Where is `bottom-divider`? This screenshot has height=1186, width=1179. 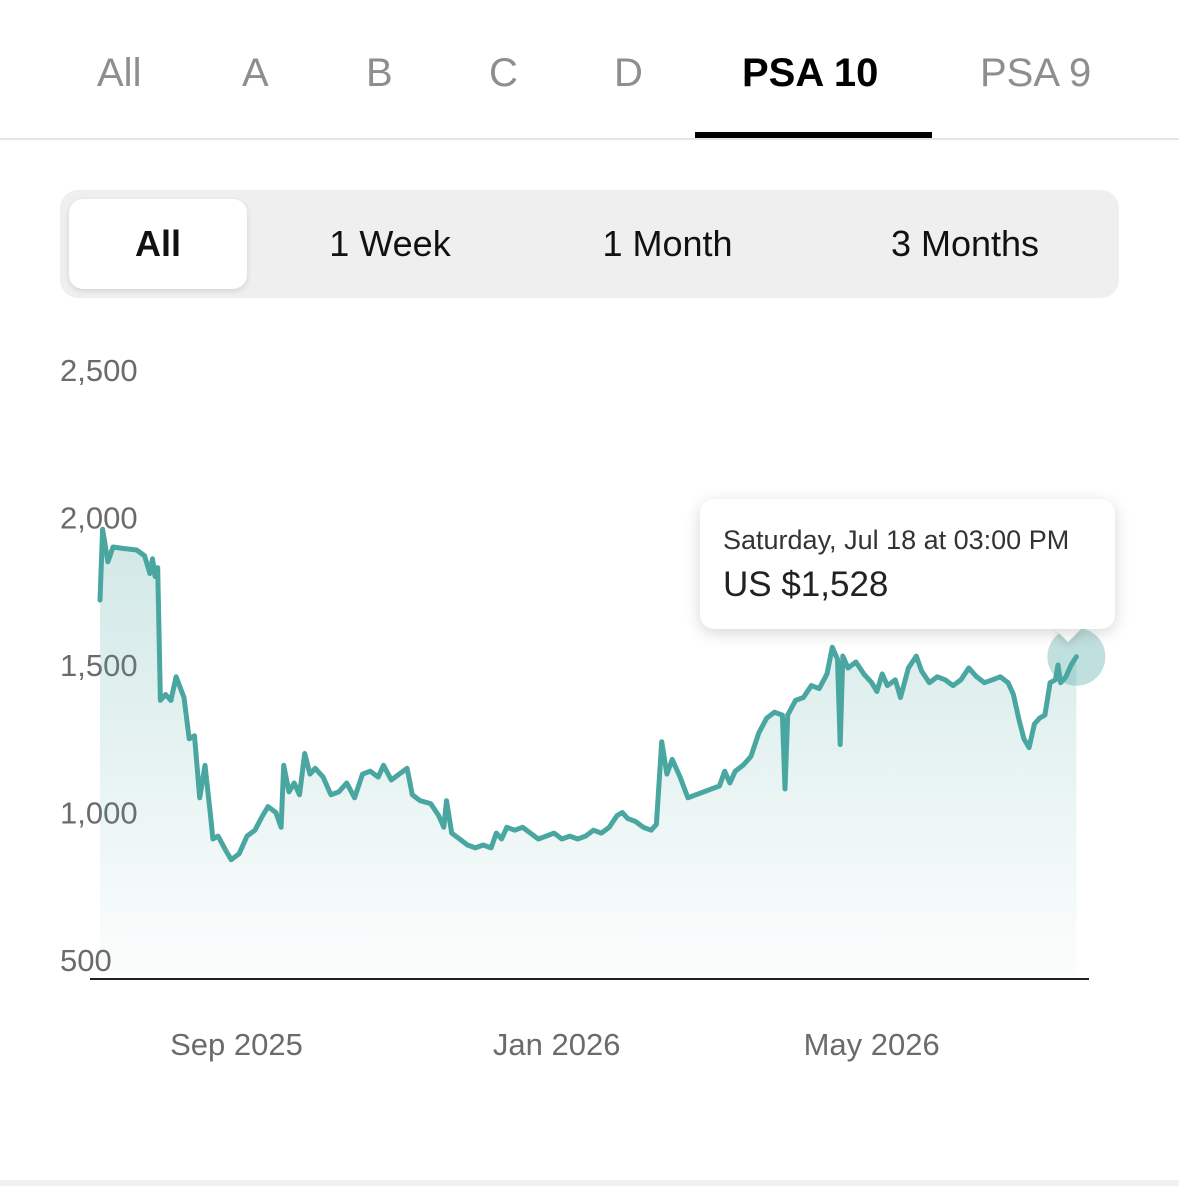 bottom-divider is located at coordinates (589, 1183).